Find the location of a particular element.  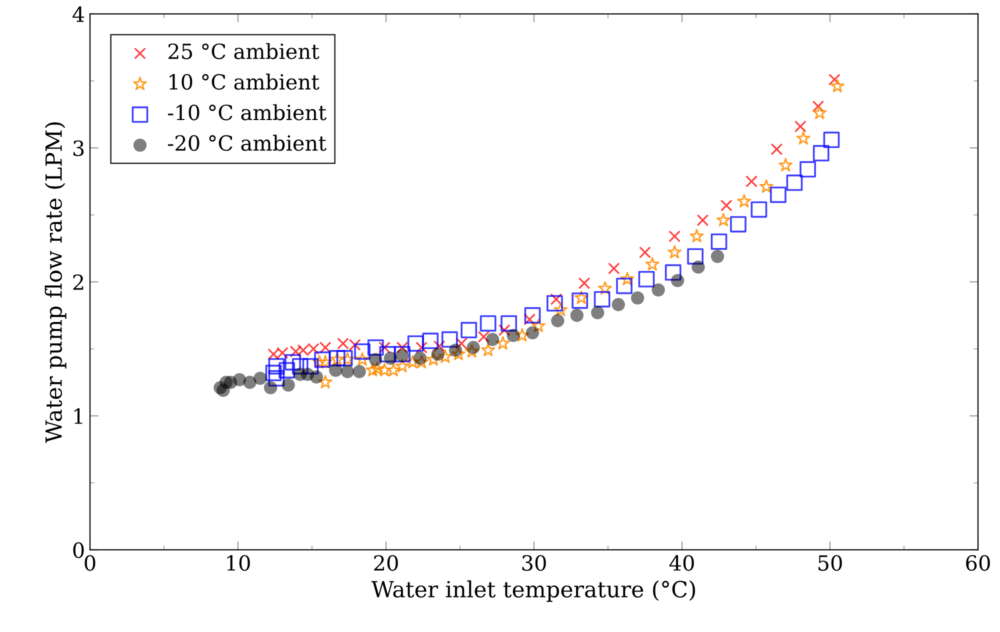

x-tick-label: 50 is located at coordinates (830, 563).